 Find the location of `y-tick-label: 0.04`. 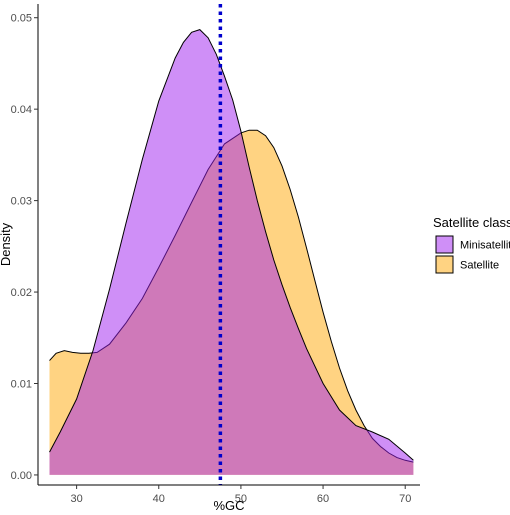

y-tick-label: 0.04 is located at coordinates (21, 110).